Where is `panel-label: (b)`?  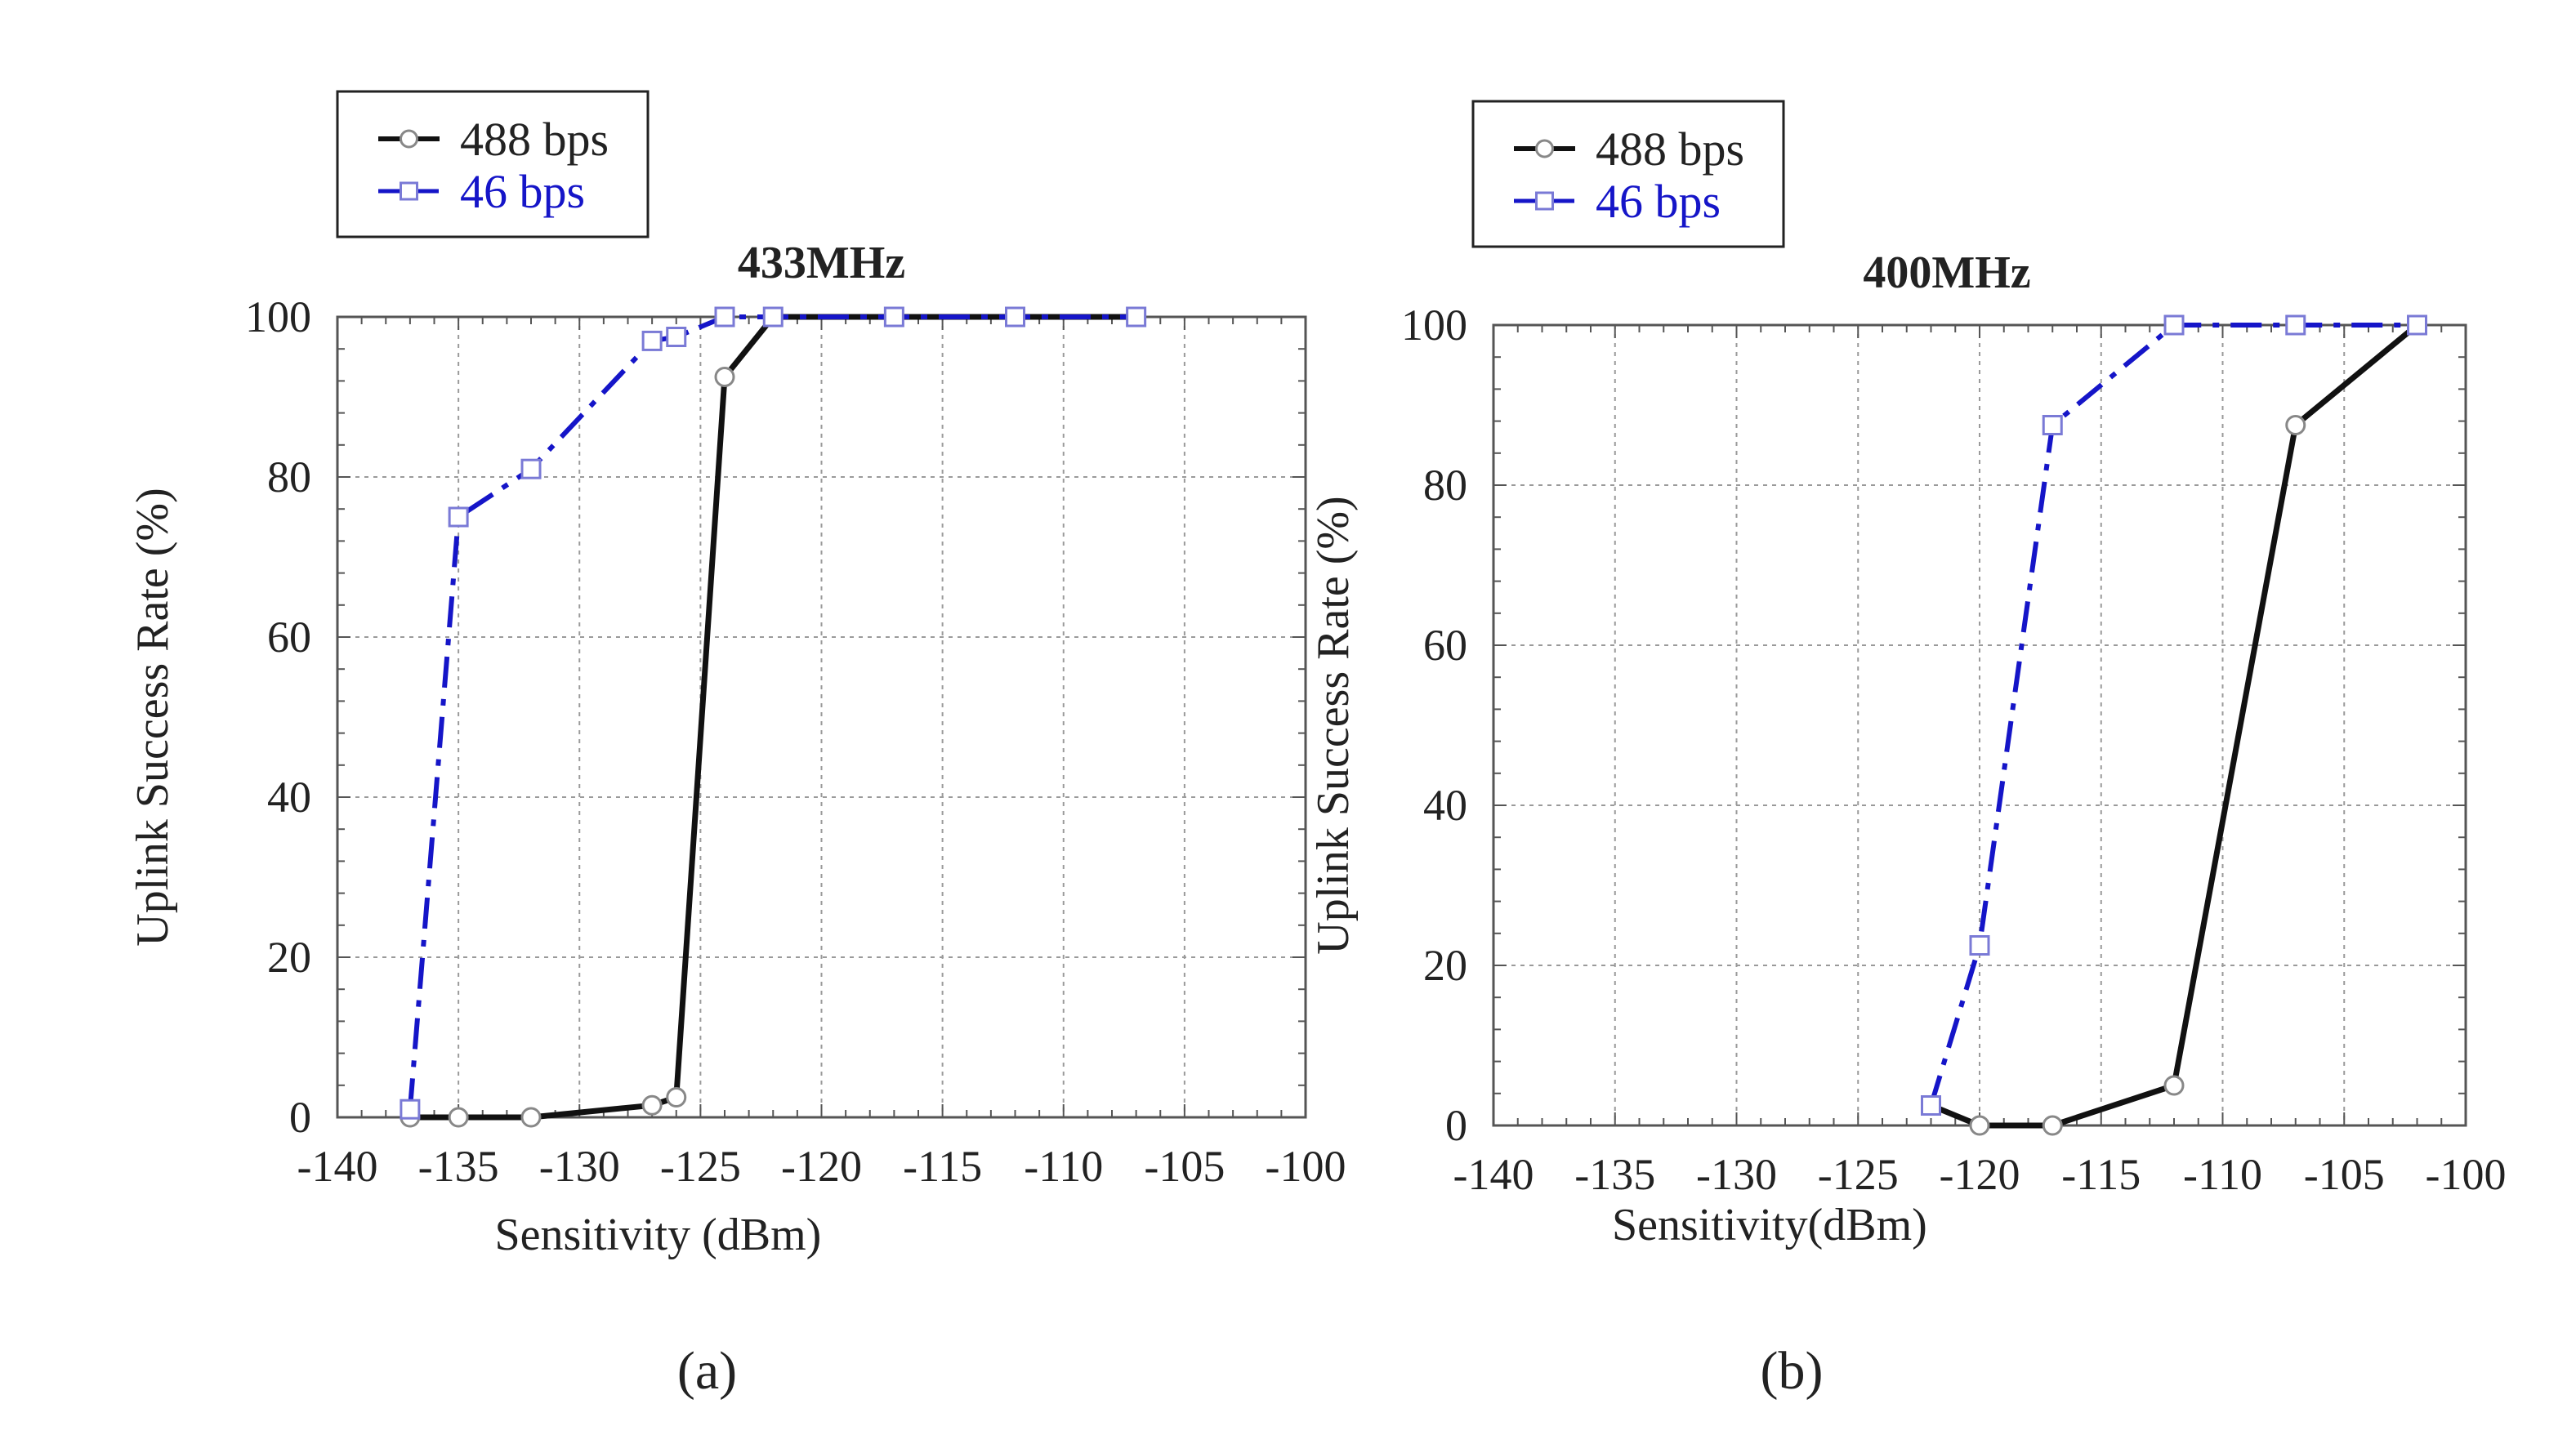
panel-label: (b) is located at coordinates (1793, 1371).